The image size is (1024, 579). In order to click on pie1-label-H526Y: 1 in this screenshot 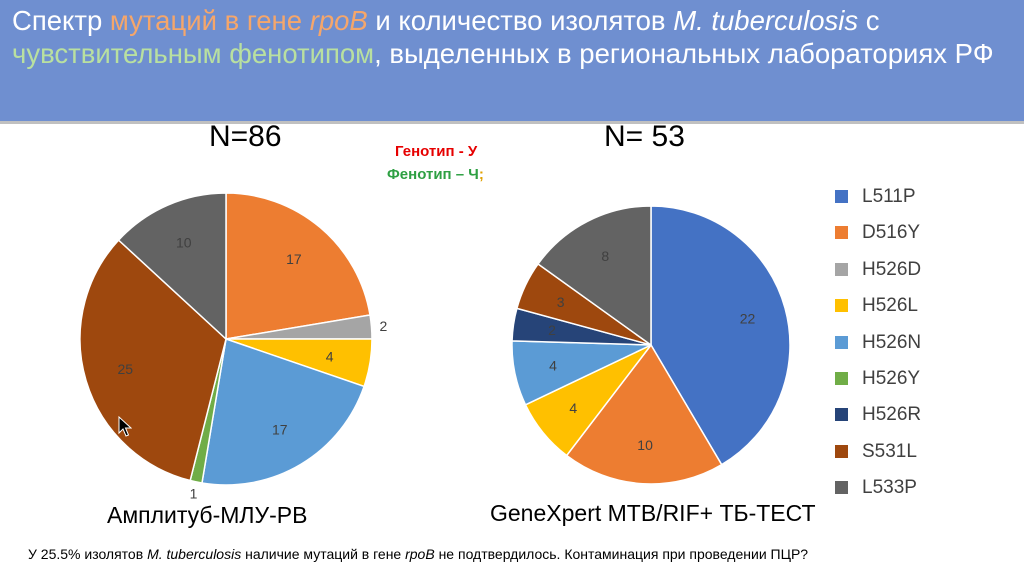, I will do `click(194, 494)`.